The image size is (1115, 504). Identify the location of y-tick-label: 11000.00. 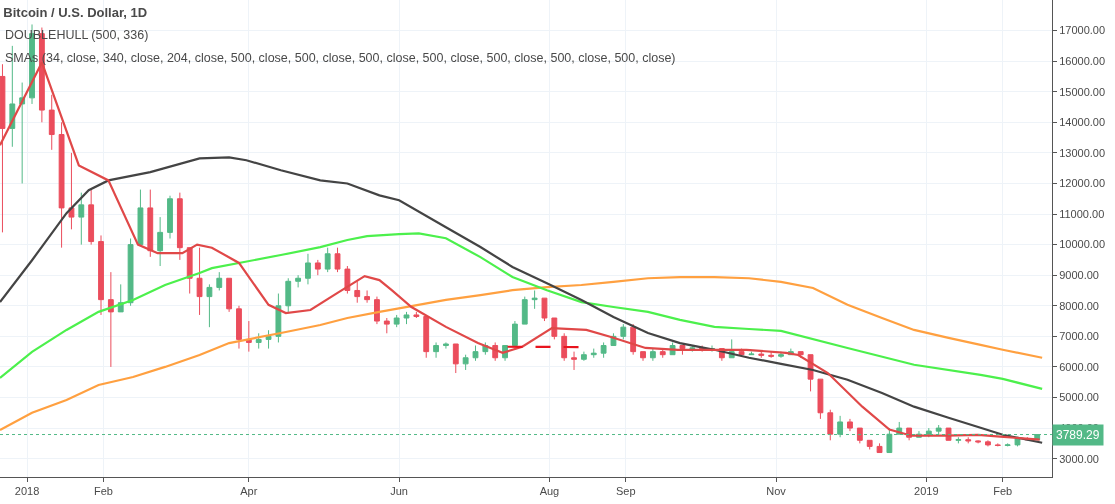
(1082, 213).